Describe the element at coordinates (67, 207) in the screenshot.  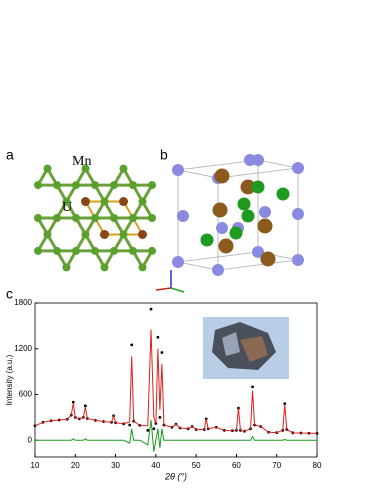
I see `atom-label: U` at that location.